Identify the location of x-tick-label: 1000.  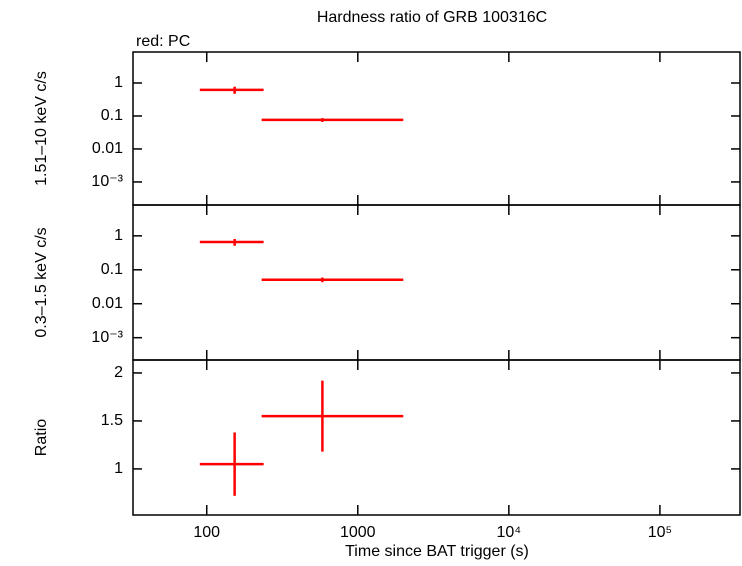
(358, 532).